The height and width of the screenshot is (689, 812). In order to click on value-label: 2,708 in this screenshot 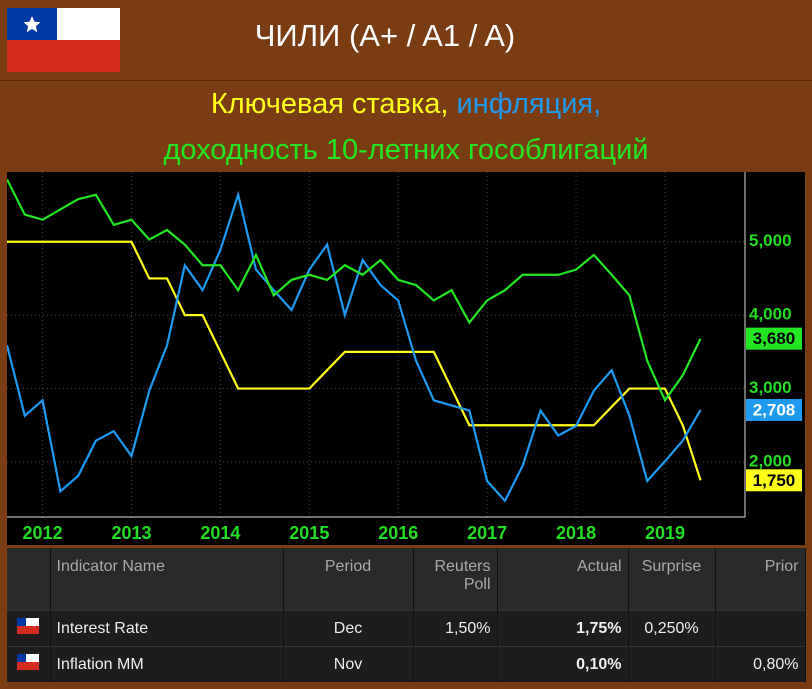, I will do `click(774, 409)`.